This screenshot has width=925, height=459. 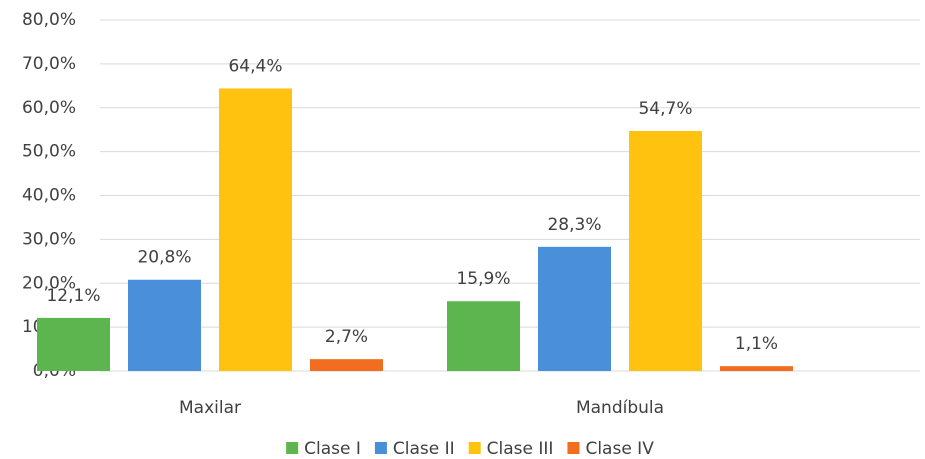 I want to click on x-tick-label: Maxilar, so click(x=210, y=408).